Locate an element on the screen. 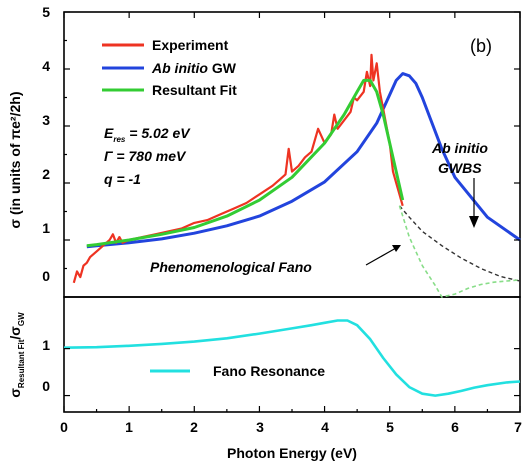  annotation-gwbs-arrowhead is located at coordinates (474, 222).